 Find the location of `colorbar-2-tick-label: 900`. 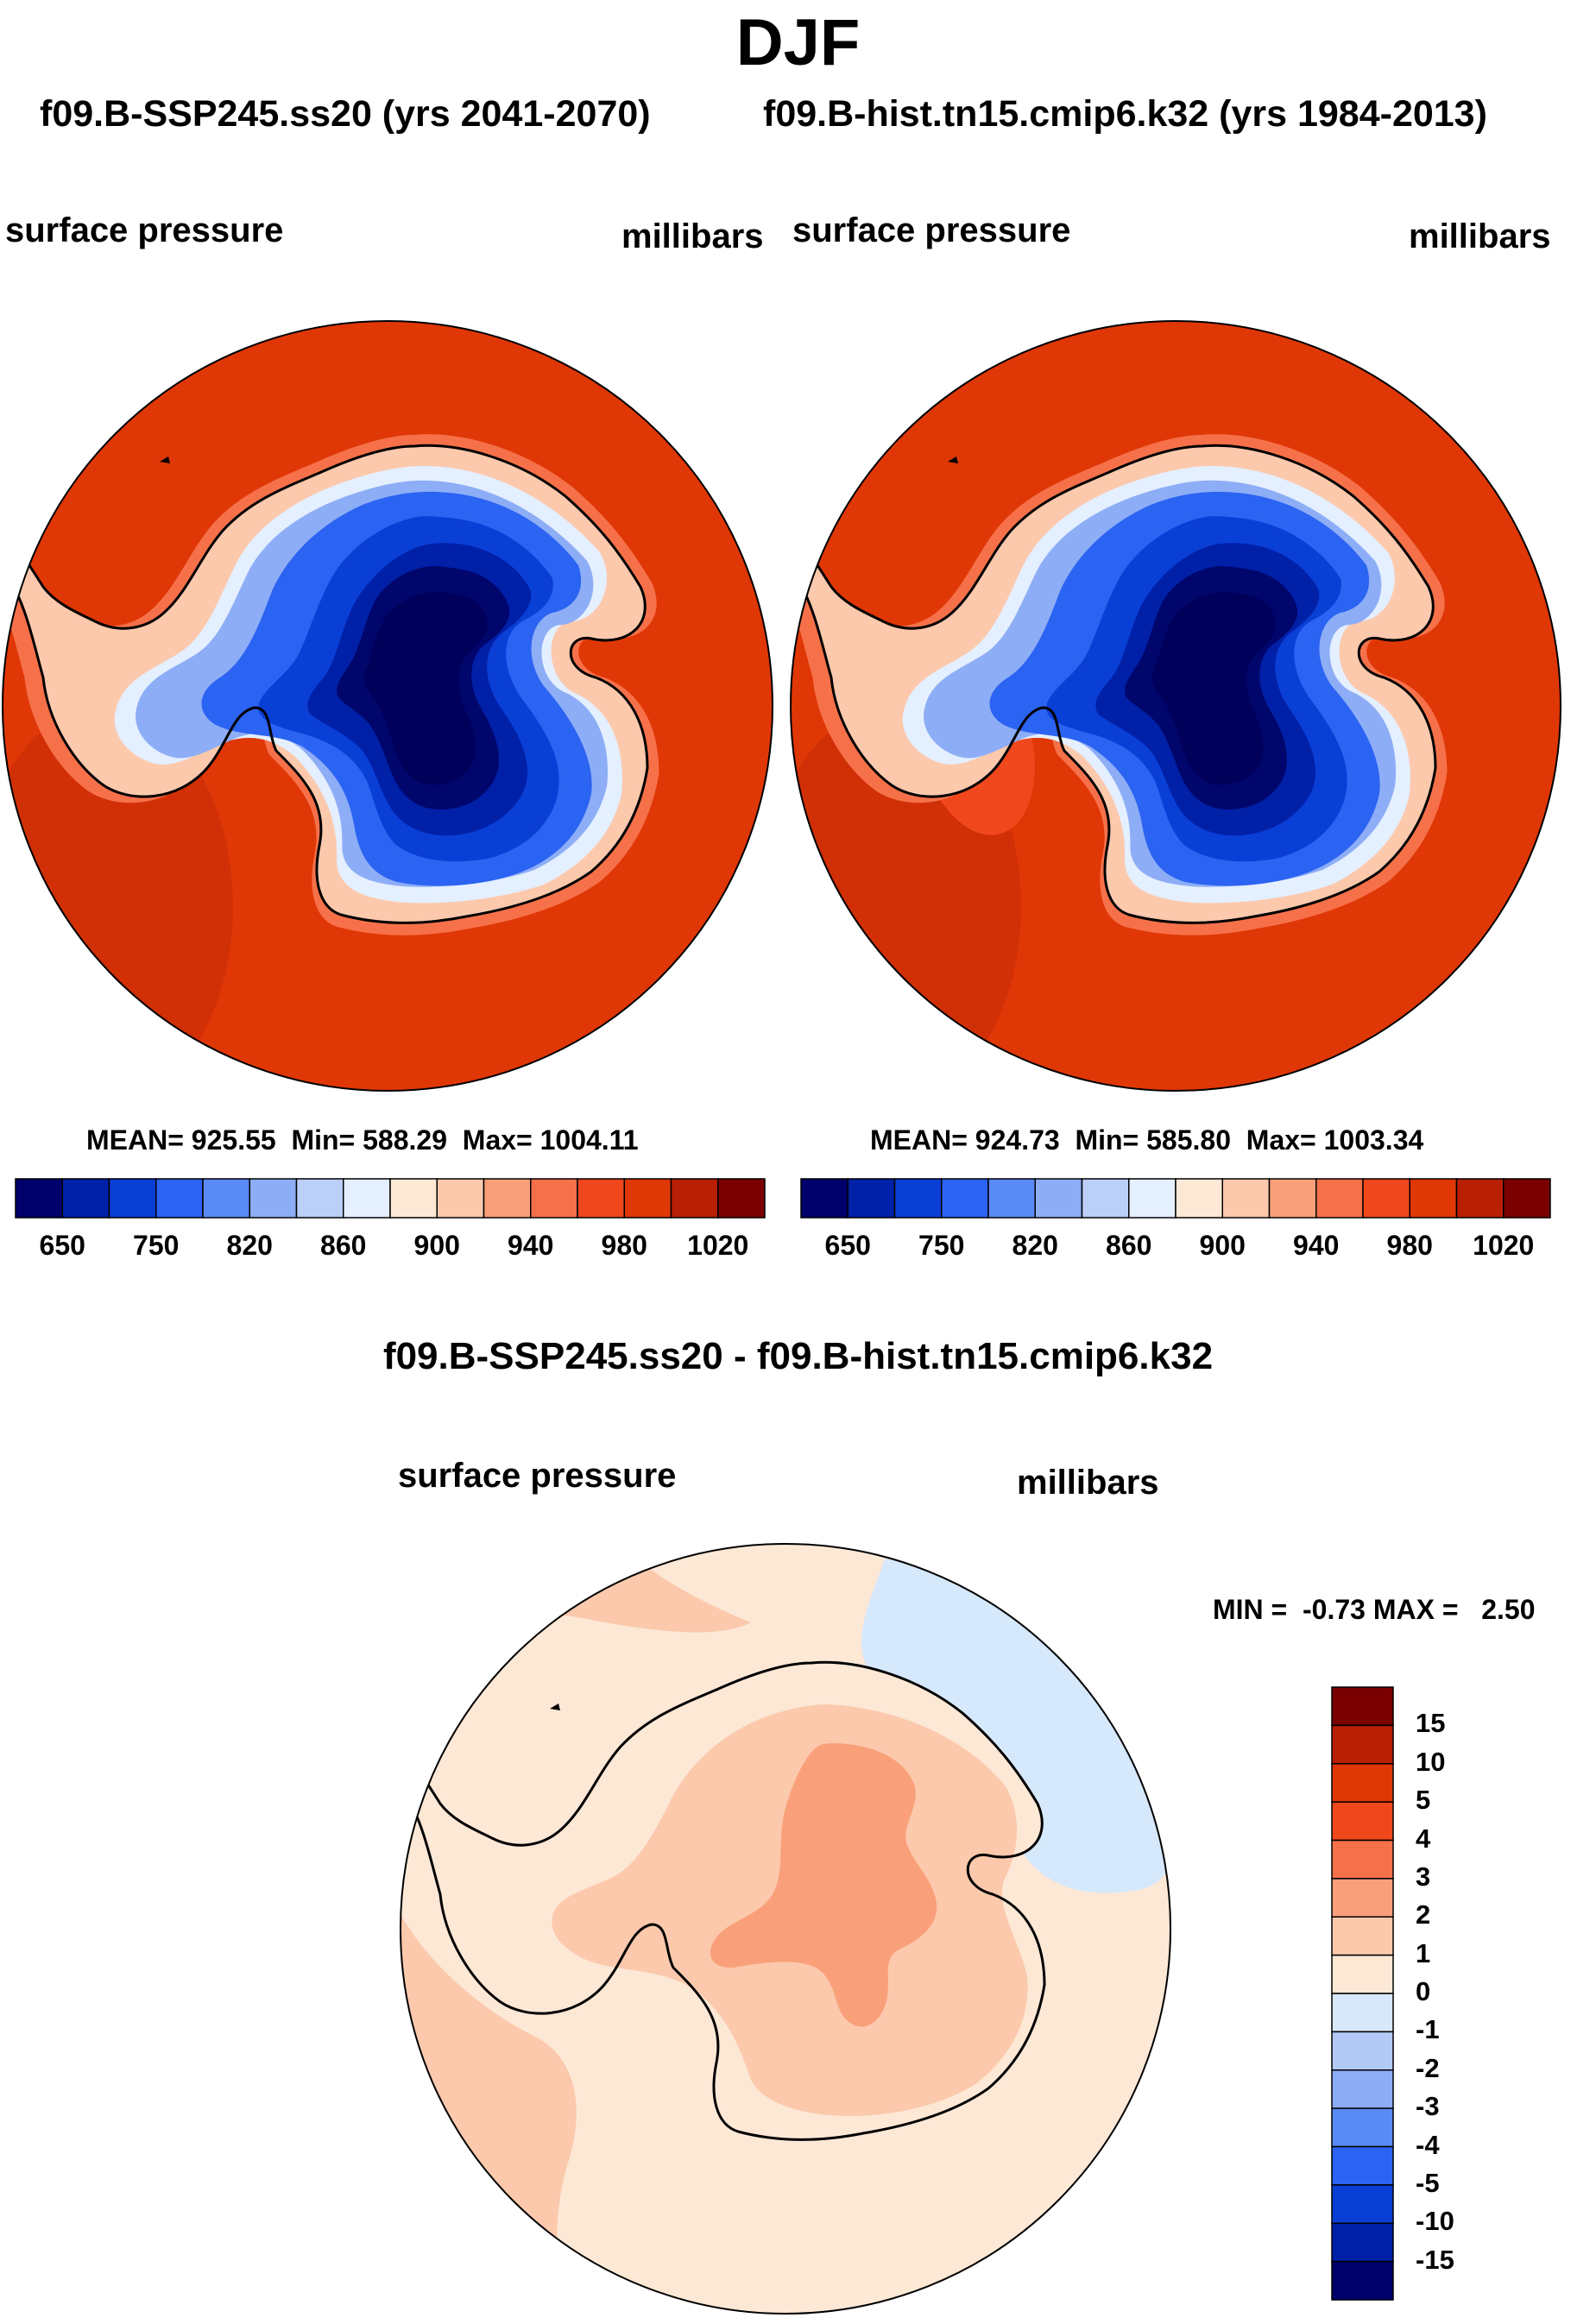

colorbar-2-tick-label: 900 is located at coordinates (1222, 1245).